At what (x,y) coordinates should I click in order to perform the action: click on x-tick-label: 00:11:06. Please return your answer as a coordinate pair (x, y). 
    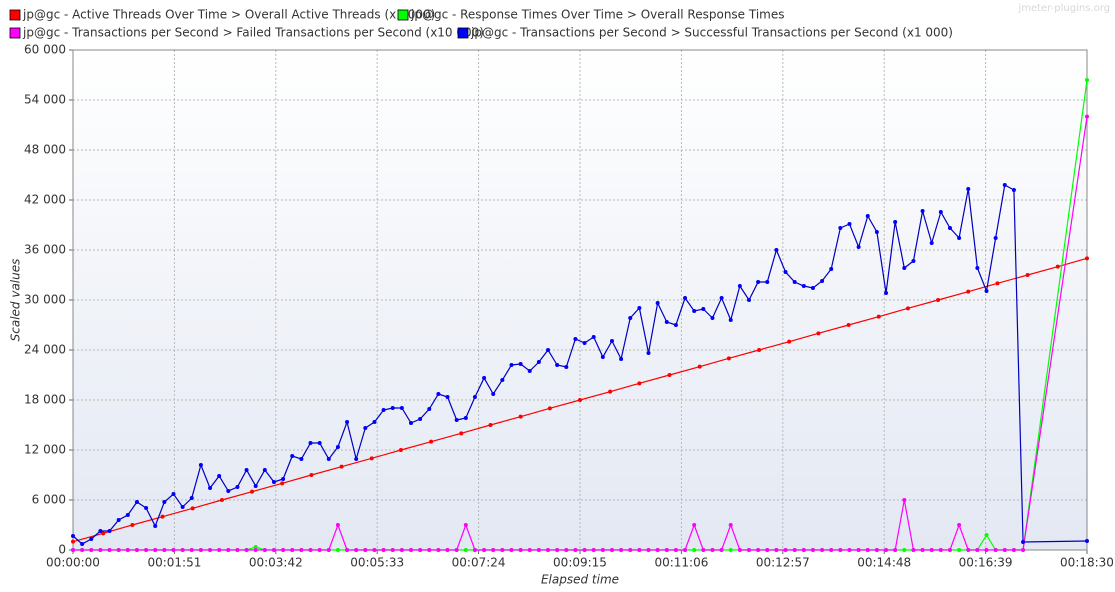
    Looking at the image, I should click on (681, 563).